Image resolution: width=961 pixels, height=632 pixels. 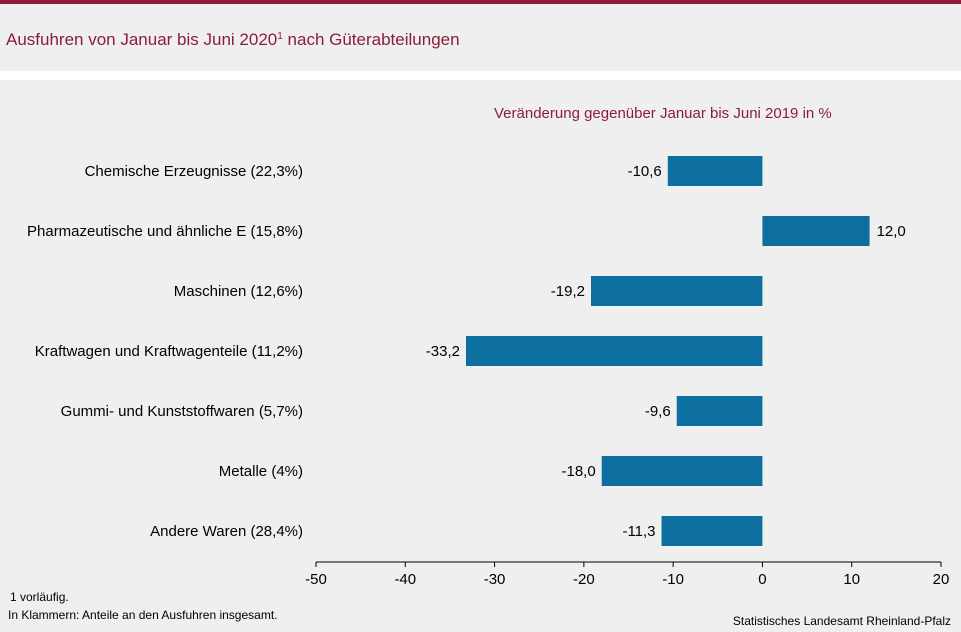 I want to click on category-label: Maschinen (12,6%), so click(x=238, y=291).